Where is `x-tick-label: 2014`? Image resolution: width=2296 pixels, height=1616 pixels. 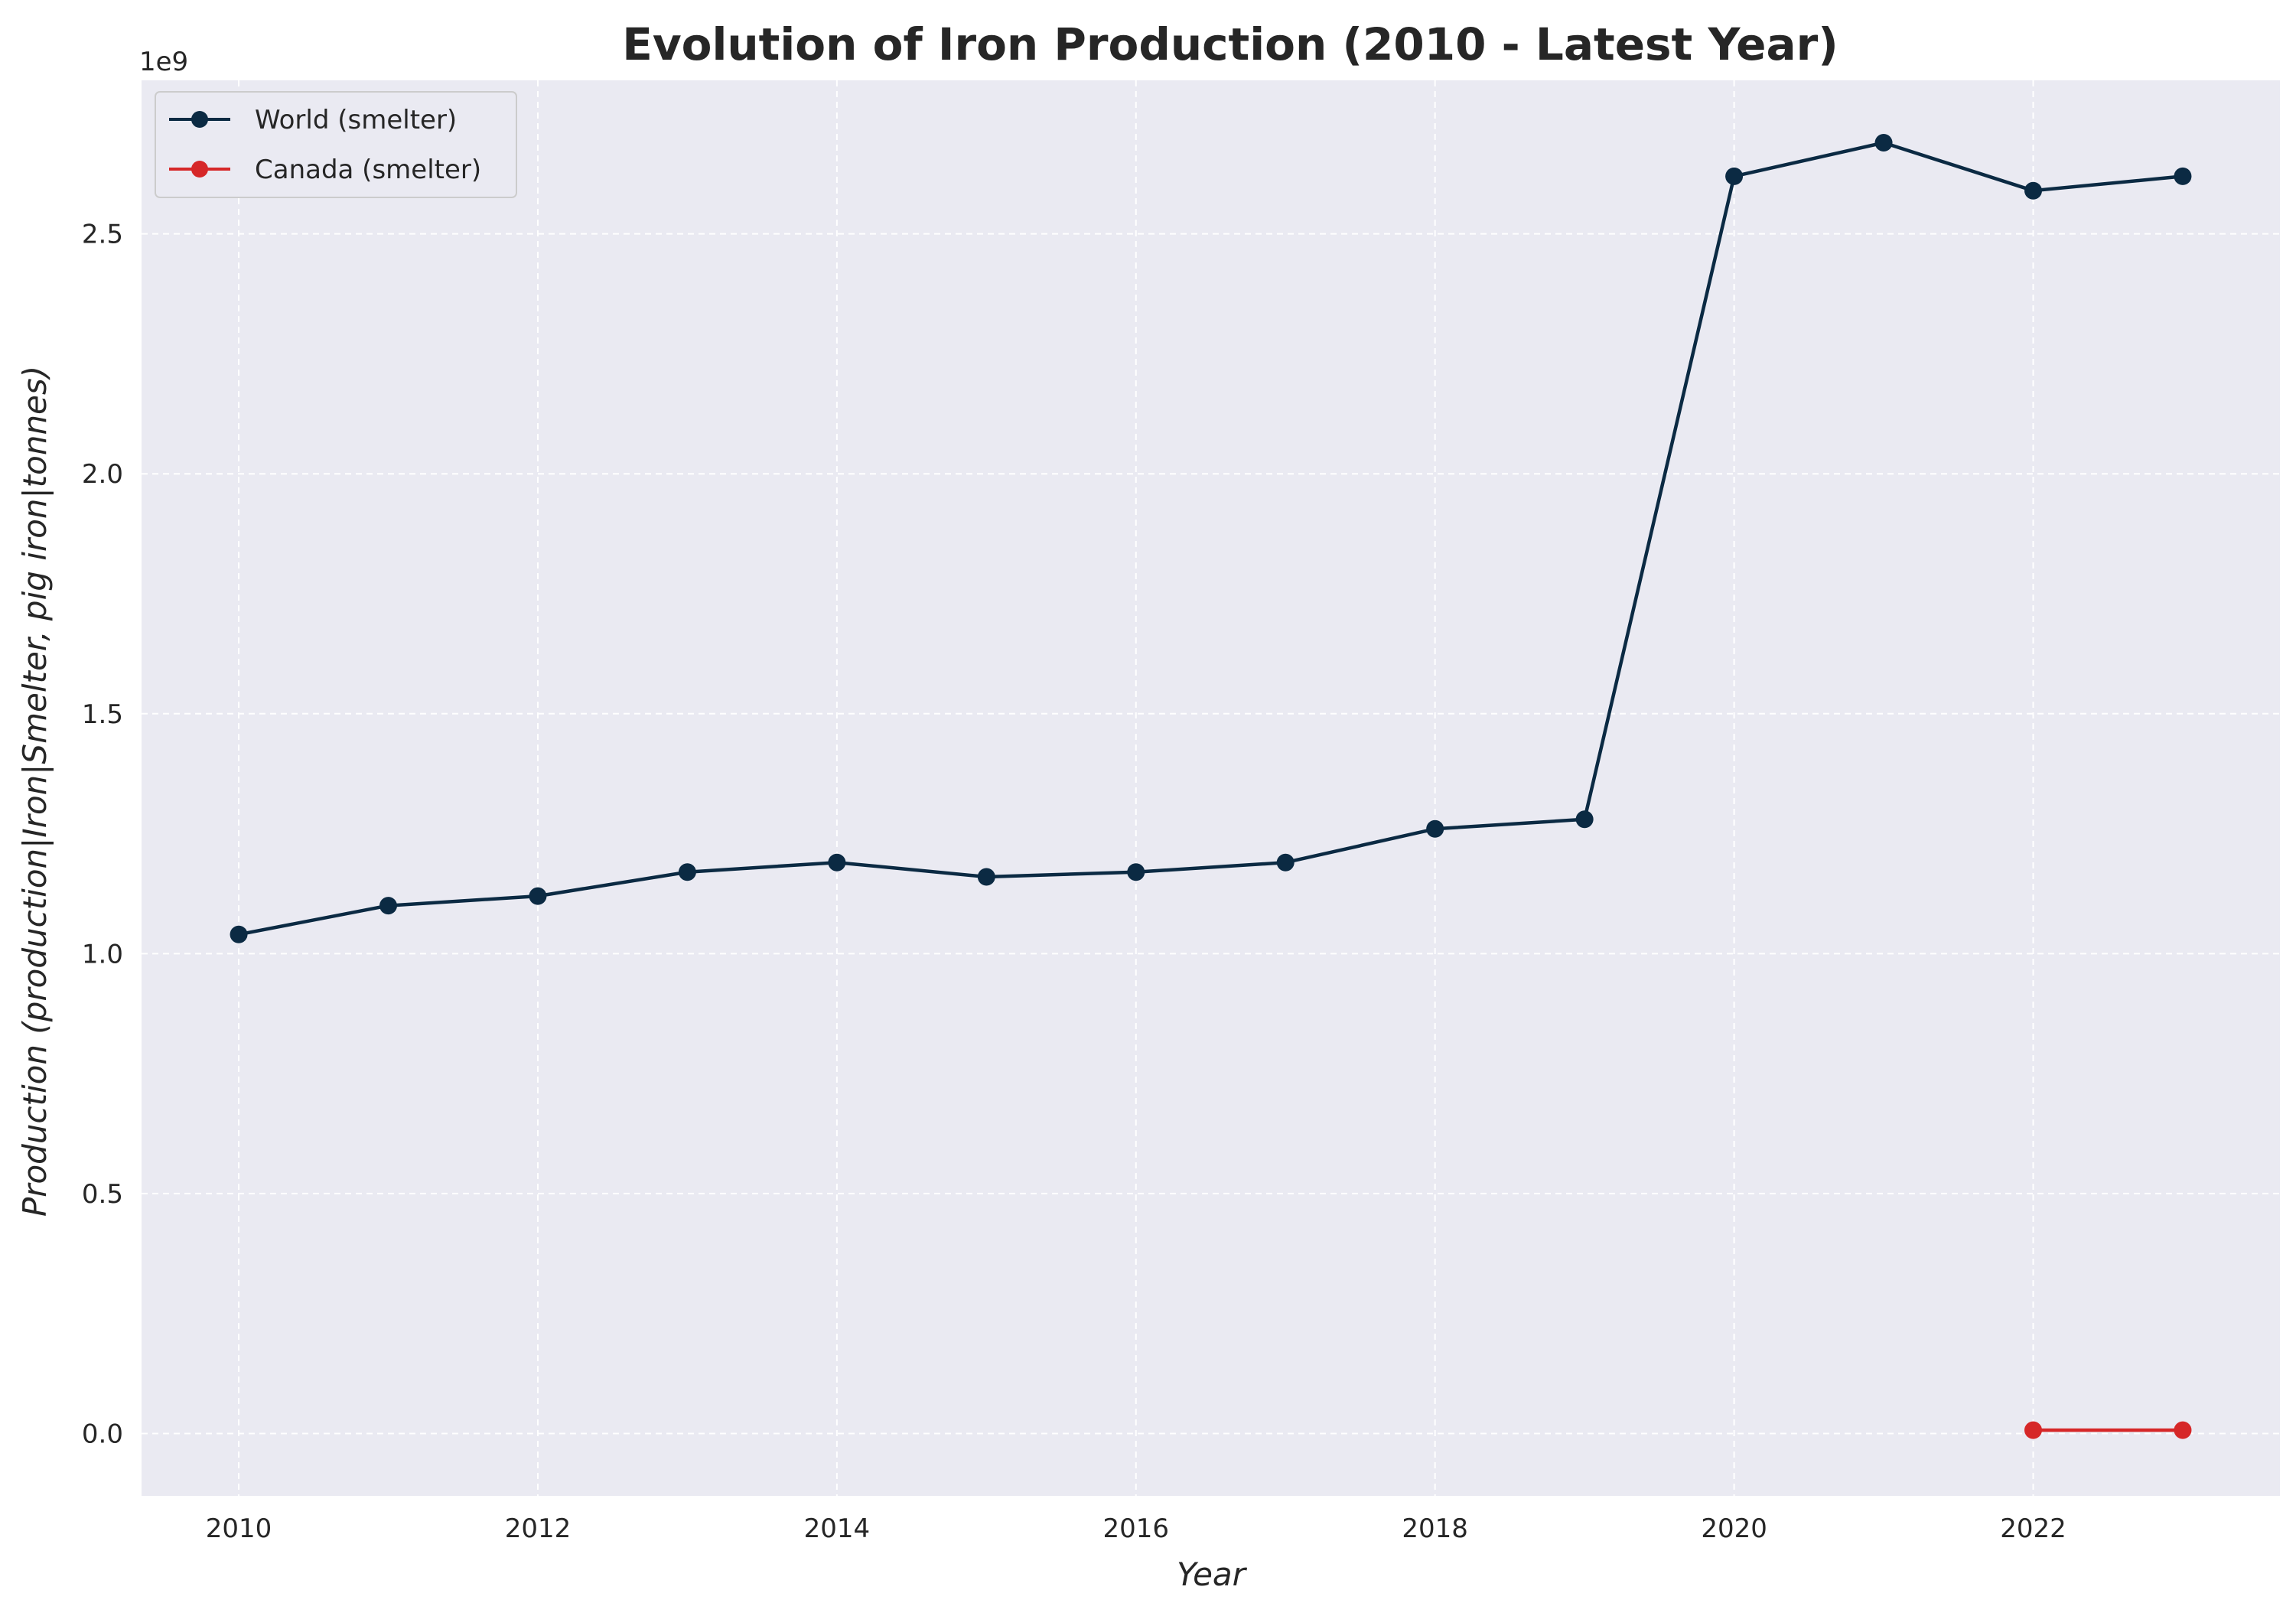 x-tick-label: 2014 is located at coordinates (838, 1528).